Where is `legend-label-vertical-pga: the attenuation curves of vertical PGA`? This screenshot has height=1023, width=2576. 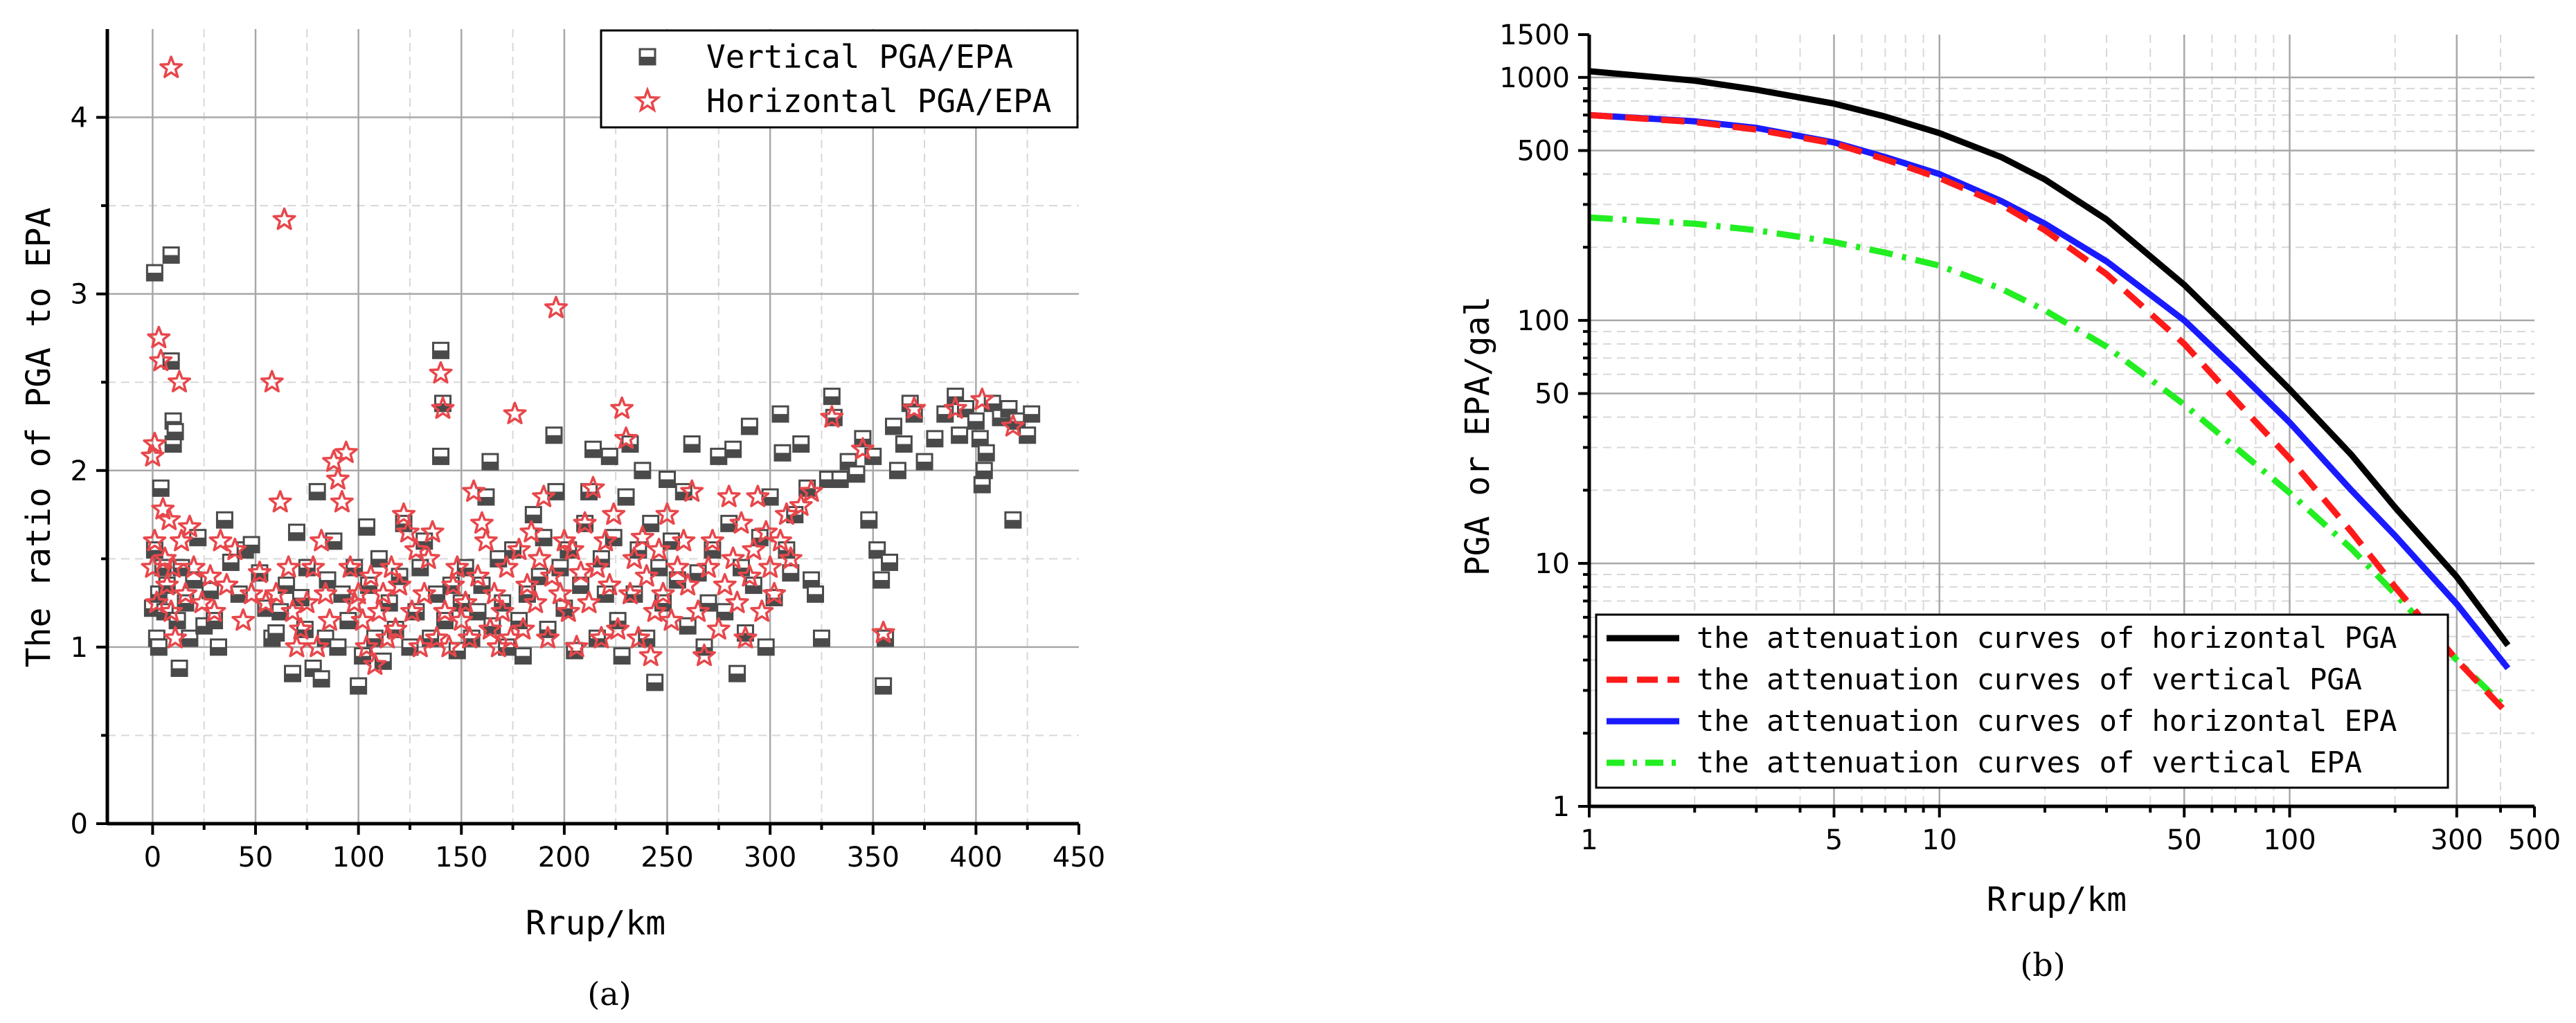
legend-label-vertical-pga: the attenuation curves of vertical PGA is located at coordinates (2030, 679).